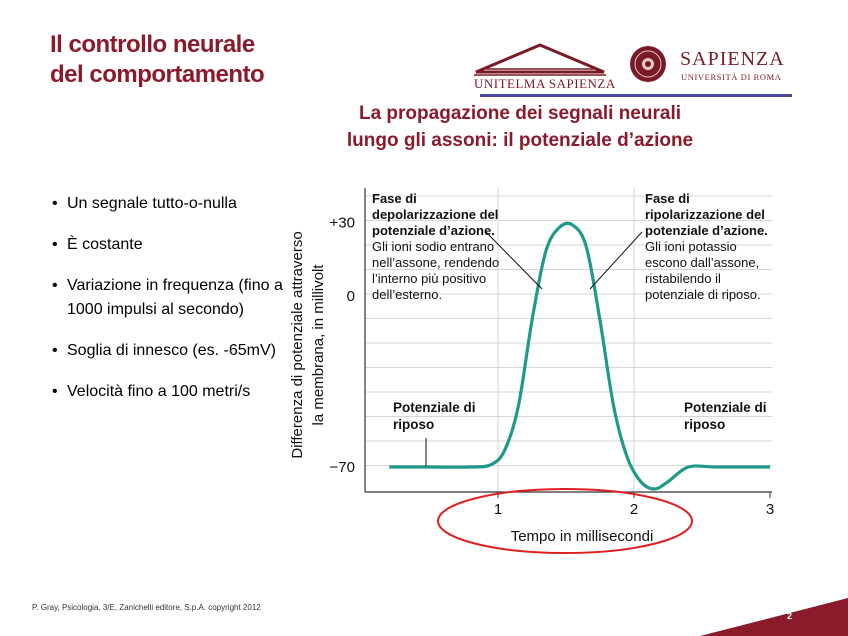  What do you see at coordinates (616, 260) in the screenshot?
I see `repolarization-leader-line` at bounding box center [616, 260].